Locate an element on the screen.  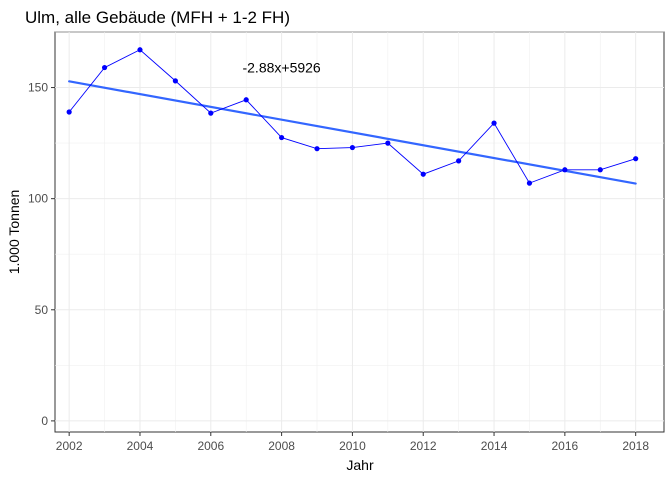
x-tick-label: 2014 is located at coordinates (494, 446).